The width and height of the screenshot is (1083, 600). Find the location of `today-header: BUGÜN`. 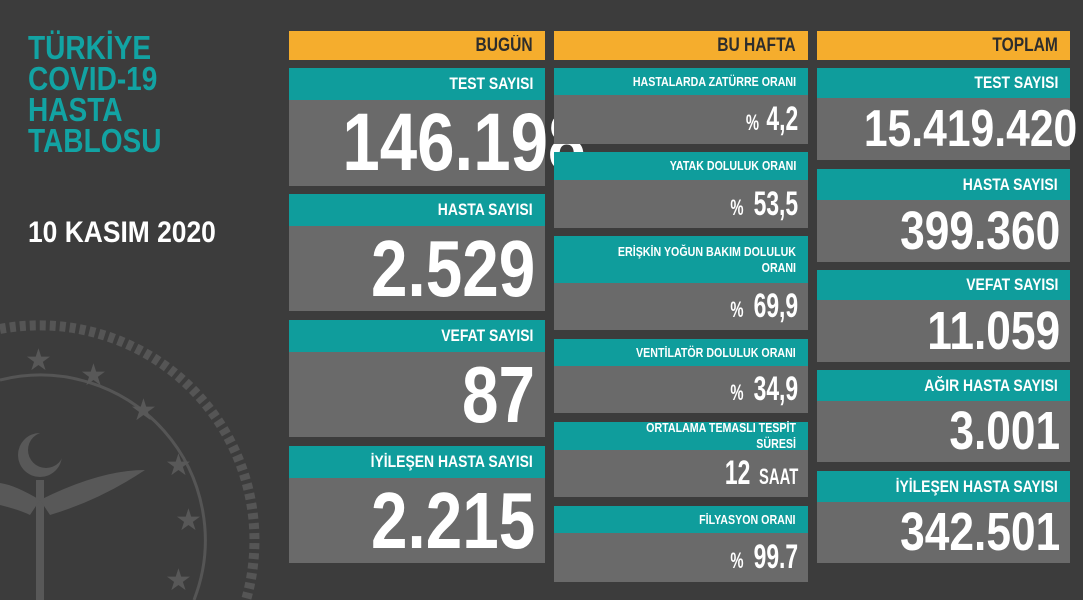

today-header: BUGÜN is located at coordinates (417, 45).